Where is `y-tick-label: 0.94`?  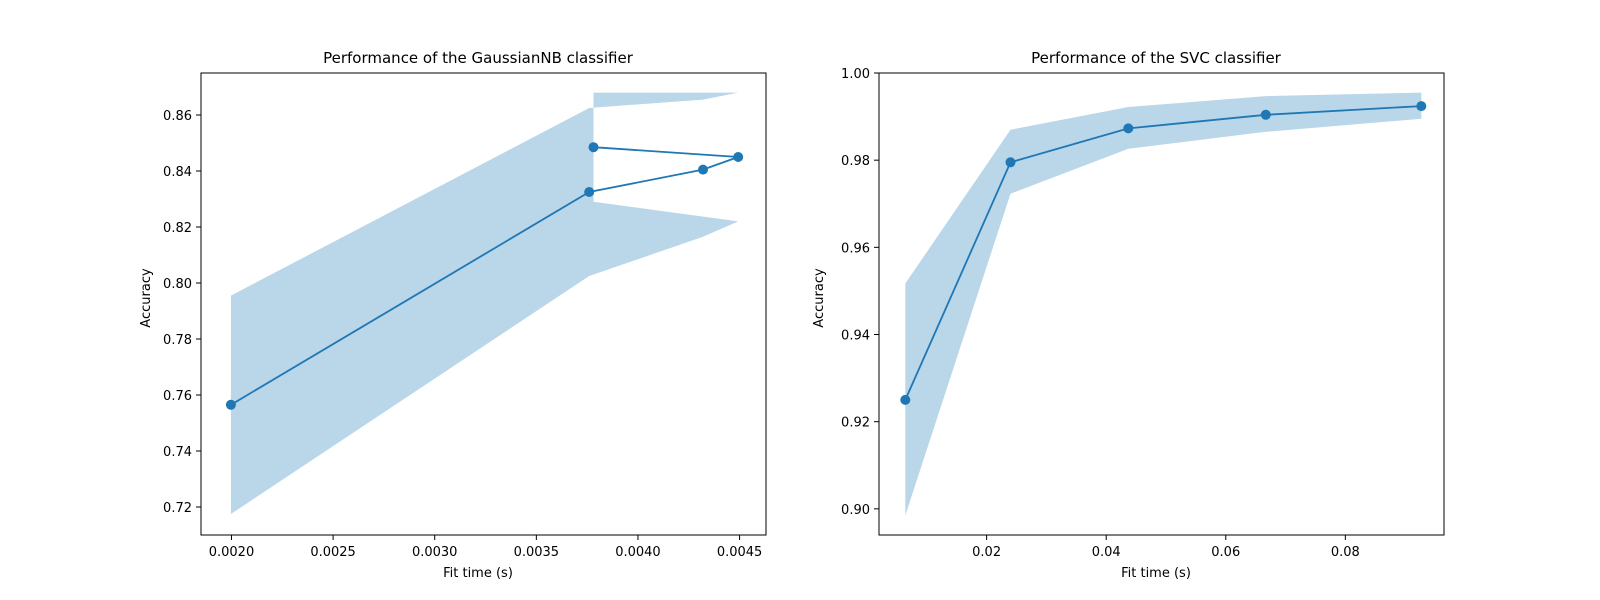 y-tick-label: 0.94 is located at coordinates (855, 336).